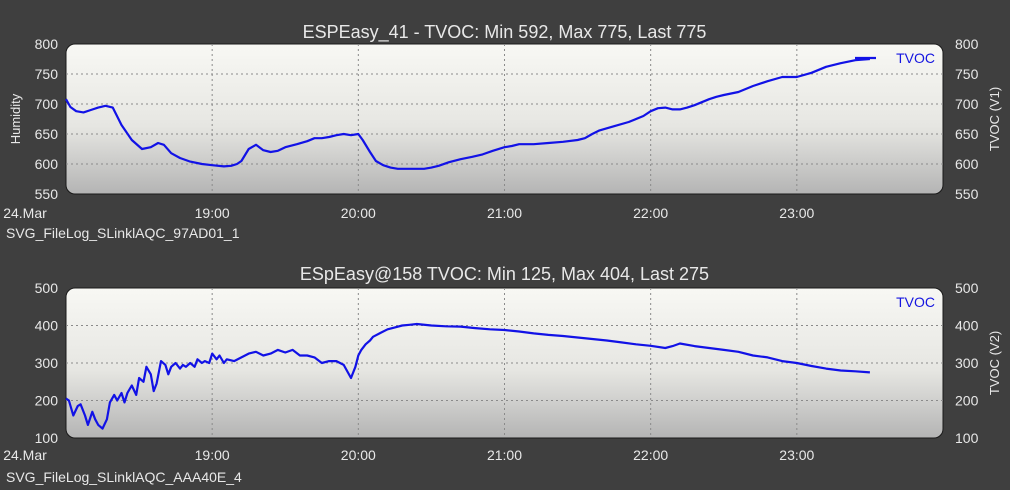  I want to click on y-tick-label-left: 650, so click(47, 134).